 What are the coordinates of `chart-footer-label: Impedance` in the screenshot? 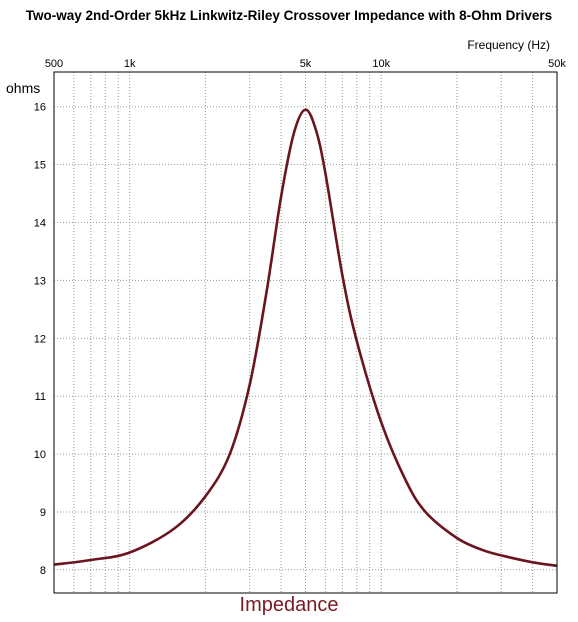 It's located at (289, 605).